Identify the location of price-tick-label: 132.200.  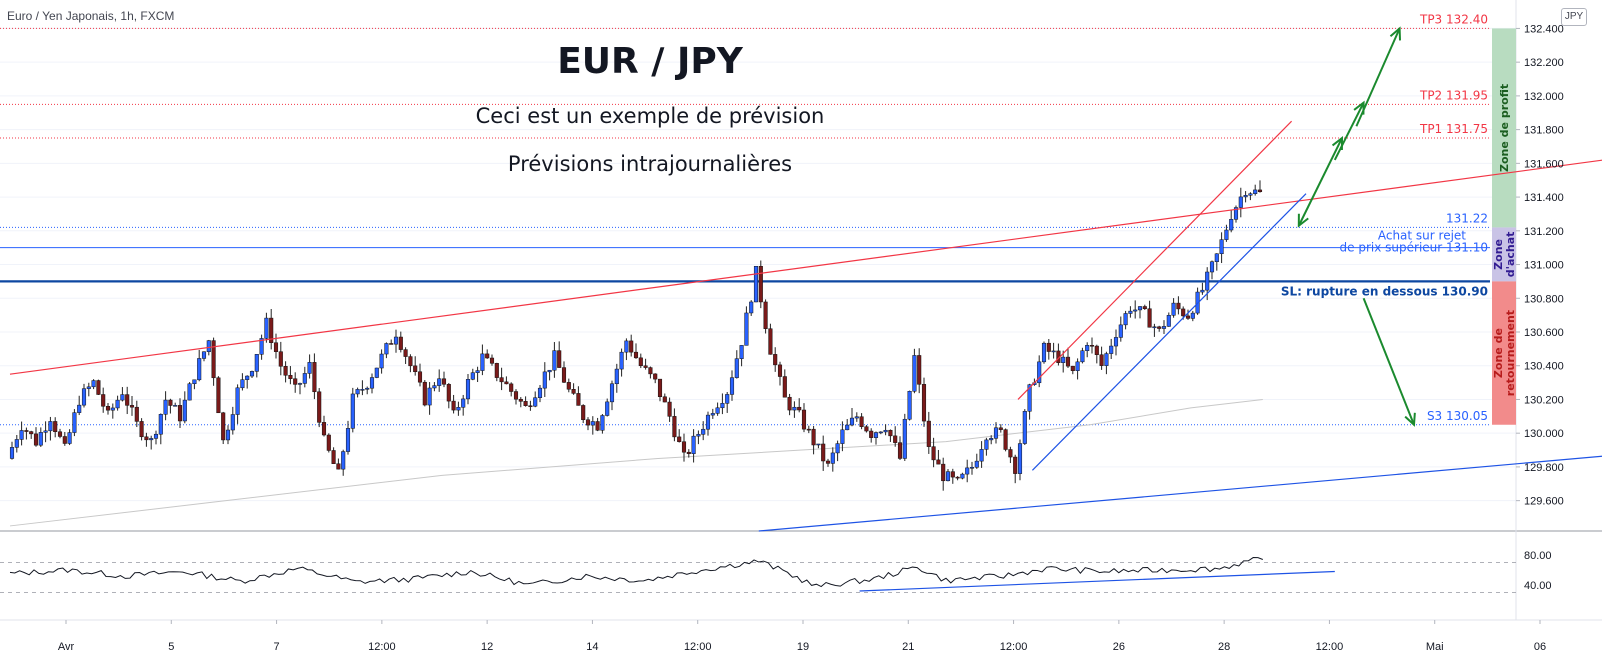
(1544, 63).